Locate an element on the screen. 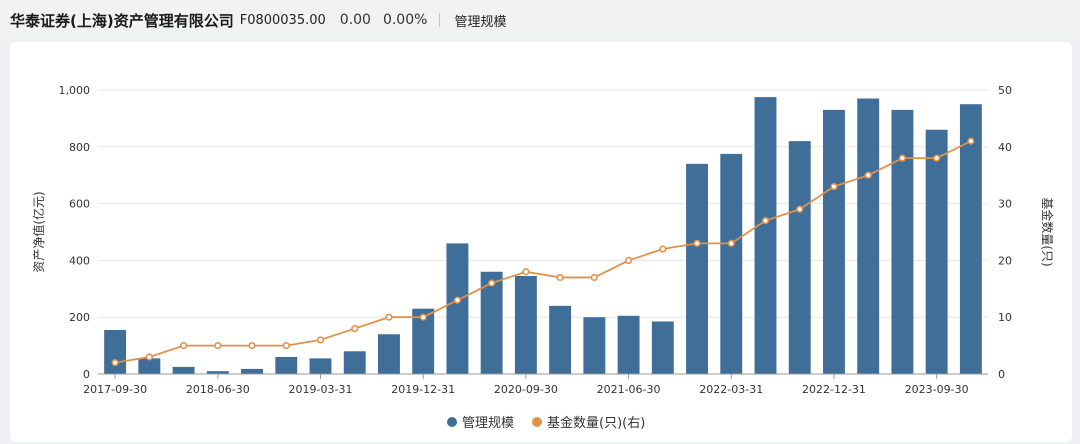 This screenshot has height=444, width=1080. x-tick-label: 2019-12-31 is located at coordinates (423, 389).